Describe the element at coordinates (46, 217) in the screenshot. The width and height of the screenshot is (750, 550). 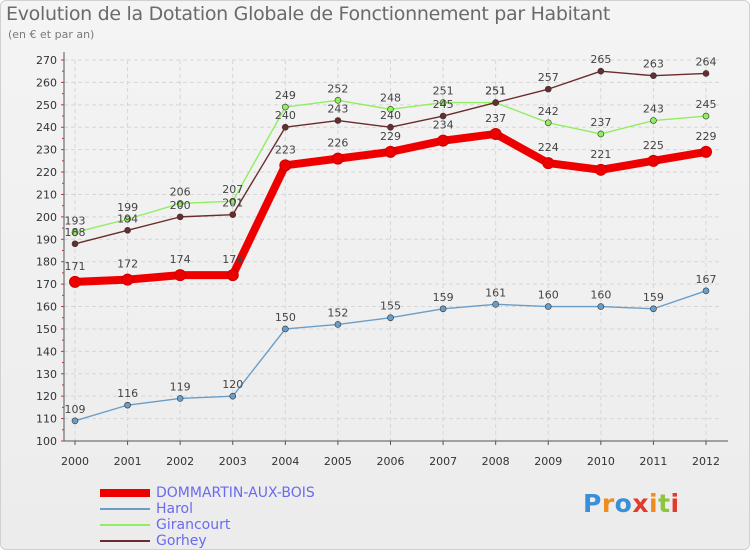
I see `y-tick-label: 200` at that location.